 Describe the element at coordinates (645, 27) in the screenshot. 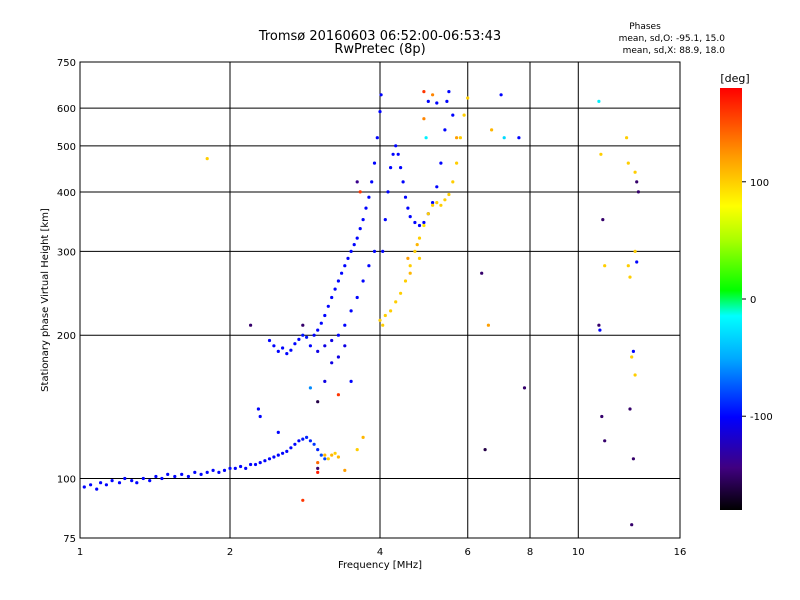

I see `stats-title: Phases` at that location.